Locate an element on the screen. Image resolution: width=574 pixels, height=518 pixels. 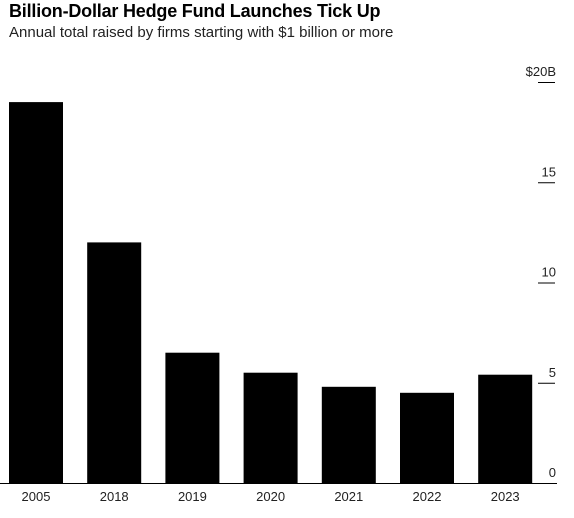
bar-2019 is located at coordinates (192, 417).